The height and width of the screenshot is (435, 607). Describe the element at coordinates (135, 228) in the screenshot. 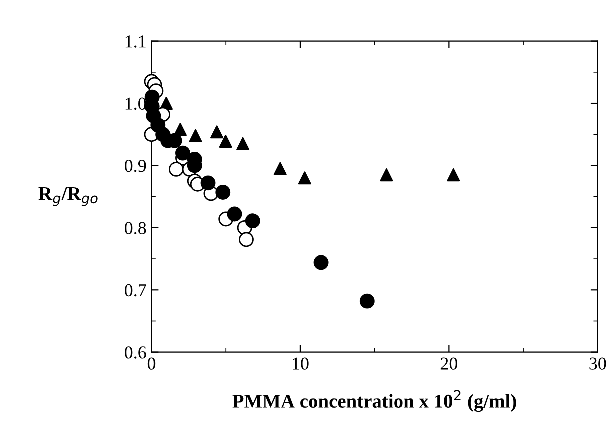

I see `y-tick-label: 0.8` at that location.